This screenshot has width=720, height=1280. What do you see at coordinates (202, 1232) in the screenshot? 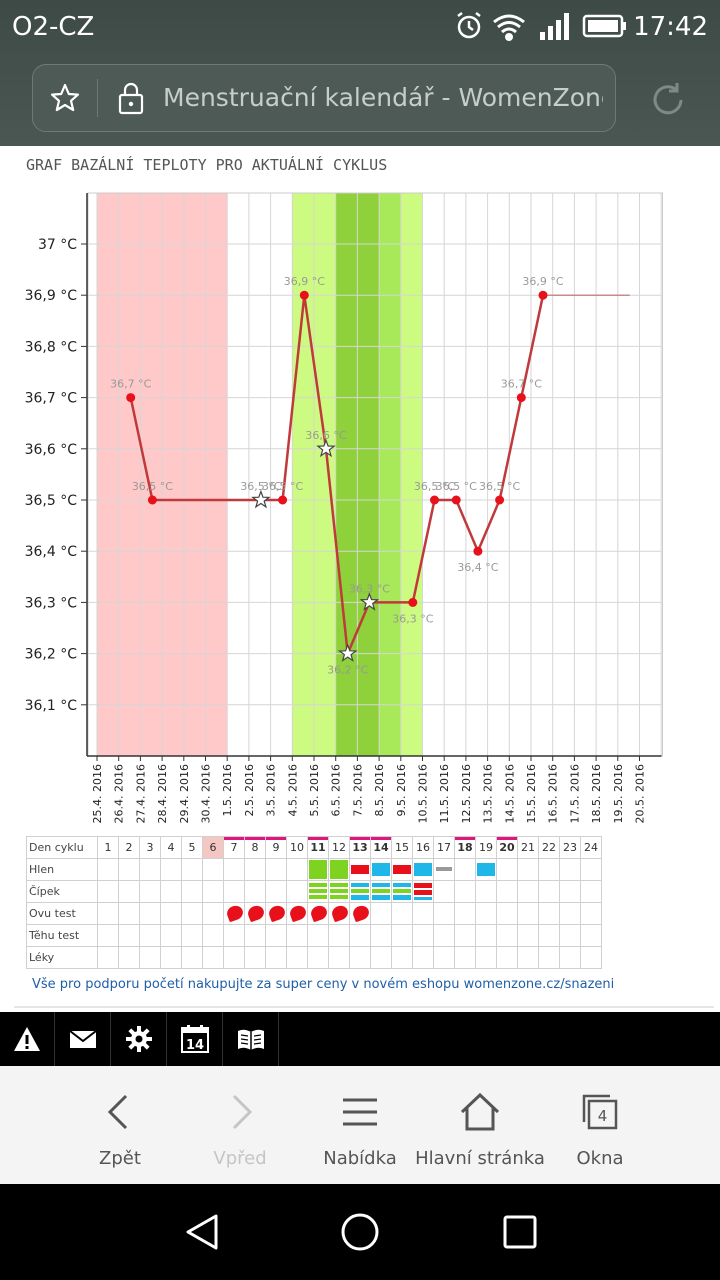
I see `system-back-icon` at bounding box center [202, 1232].